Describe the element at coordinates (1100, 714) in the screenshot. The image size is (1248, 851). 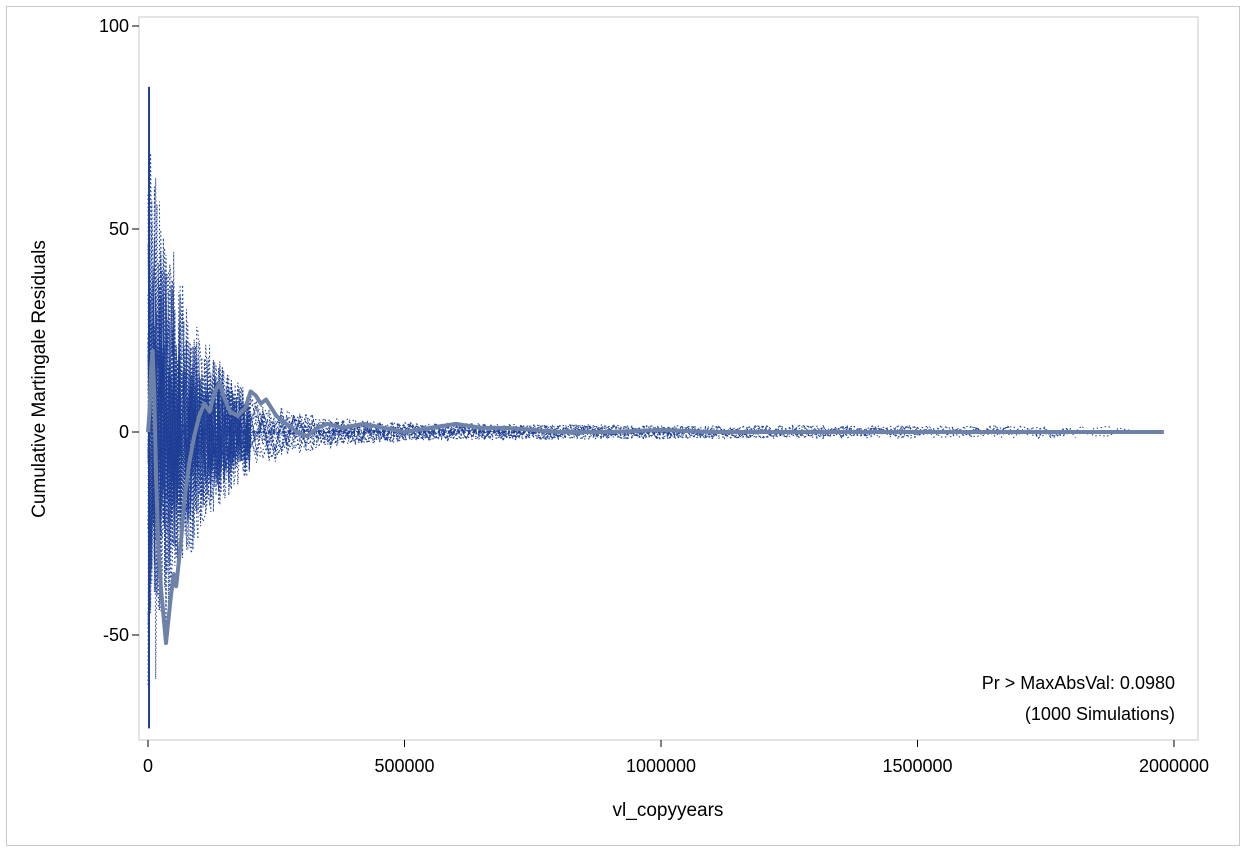
I see `annotation-simulations: (1000 Simulations)` at that location.